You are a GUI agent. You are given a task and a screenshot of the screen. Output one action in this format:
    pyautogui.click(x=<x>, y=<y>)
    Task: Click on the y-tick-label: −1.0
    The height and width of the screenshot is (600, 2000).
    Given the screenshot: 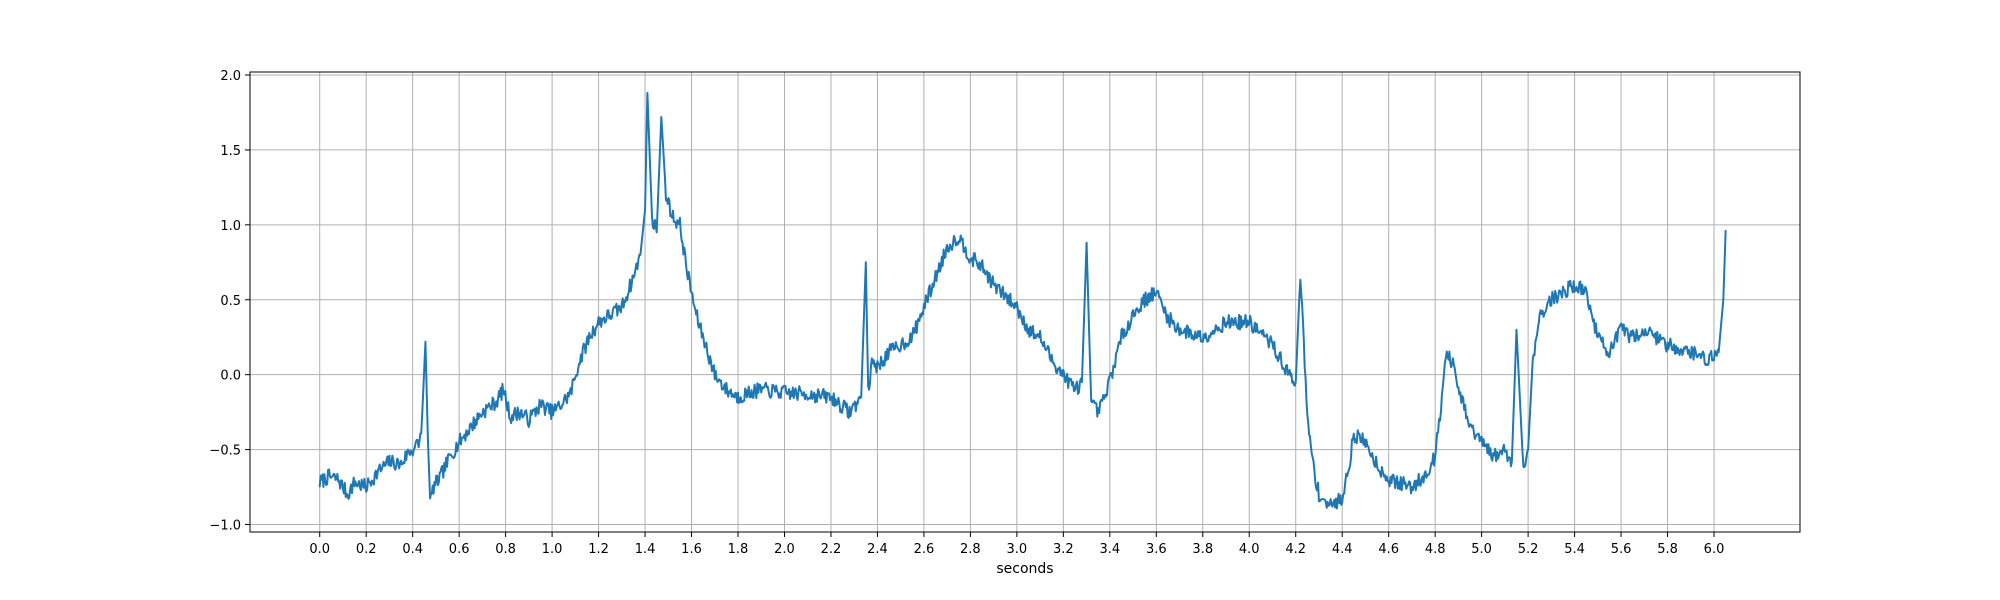 What is the action you would take?
    pyautogui.click(x=225, y=526)
    